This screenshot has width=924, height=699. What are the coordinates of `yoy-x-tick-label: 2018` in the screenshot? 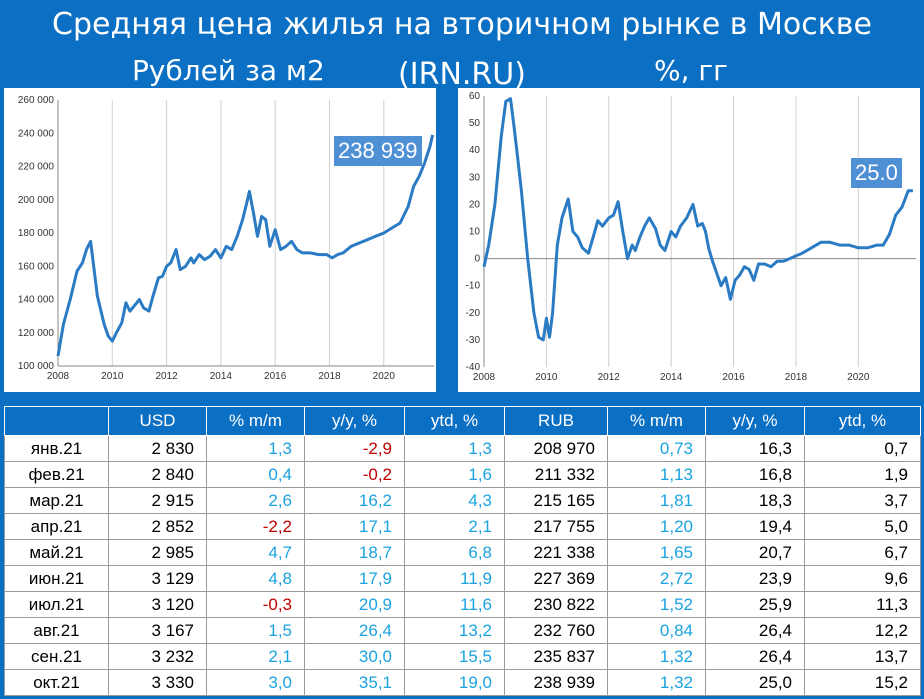 It's located at (796, 377).